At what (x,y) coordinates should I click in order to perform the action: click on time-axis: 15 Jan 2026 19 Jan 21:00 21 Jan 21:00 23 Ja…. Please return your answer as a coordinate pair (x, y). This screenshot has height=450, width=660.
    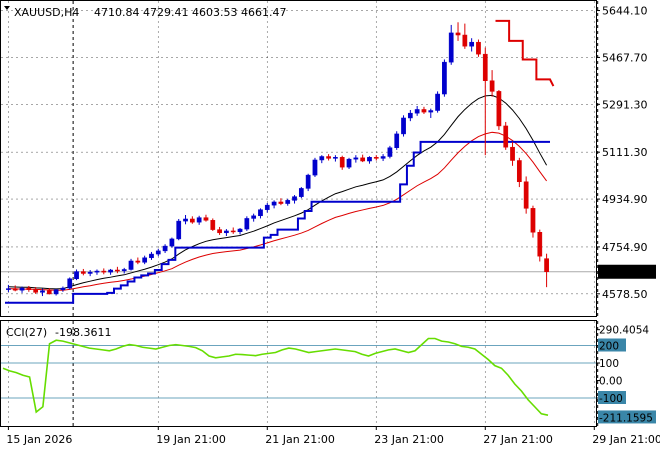
    Looking at the image, I should click on (333, 436).